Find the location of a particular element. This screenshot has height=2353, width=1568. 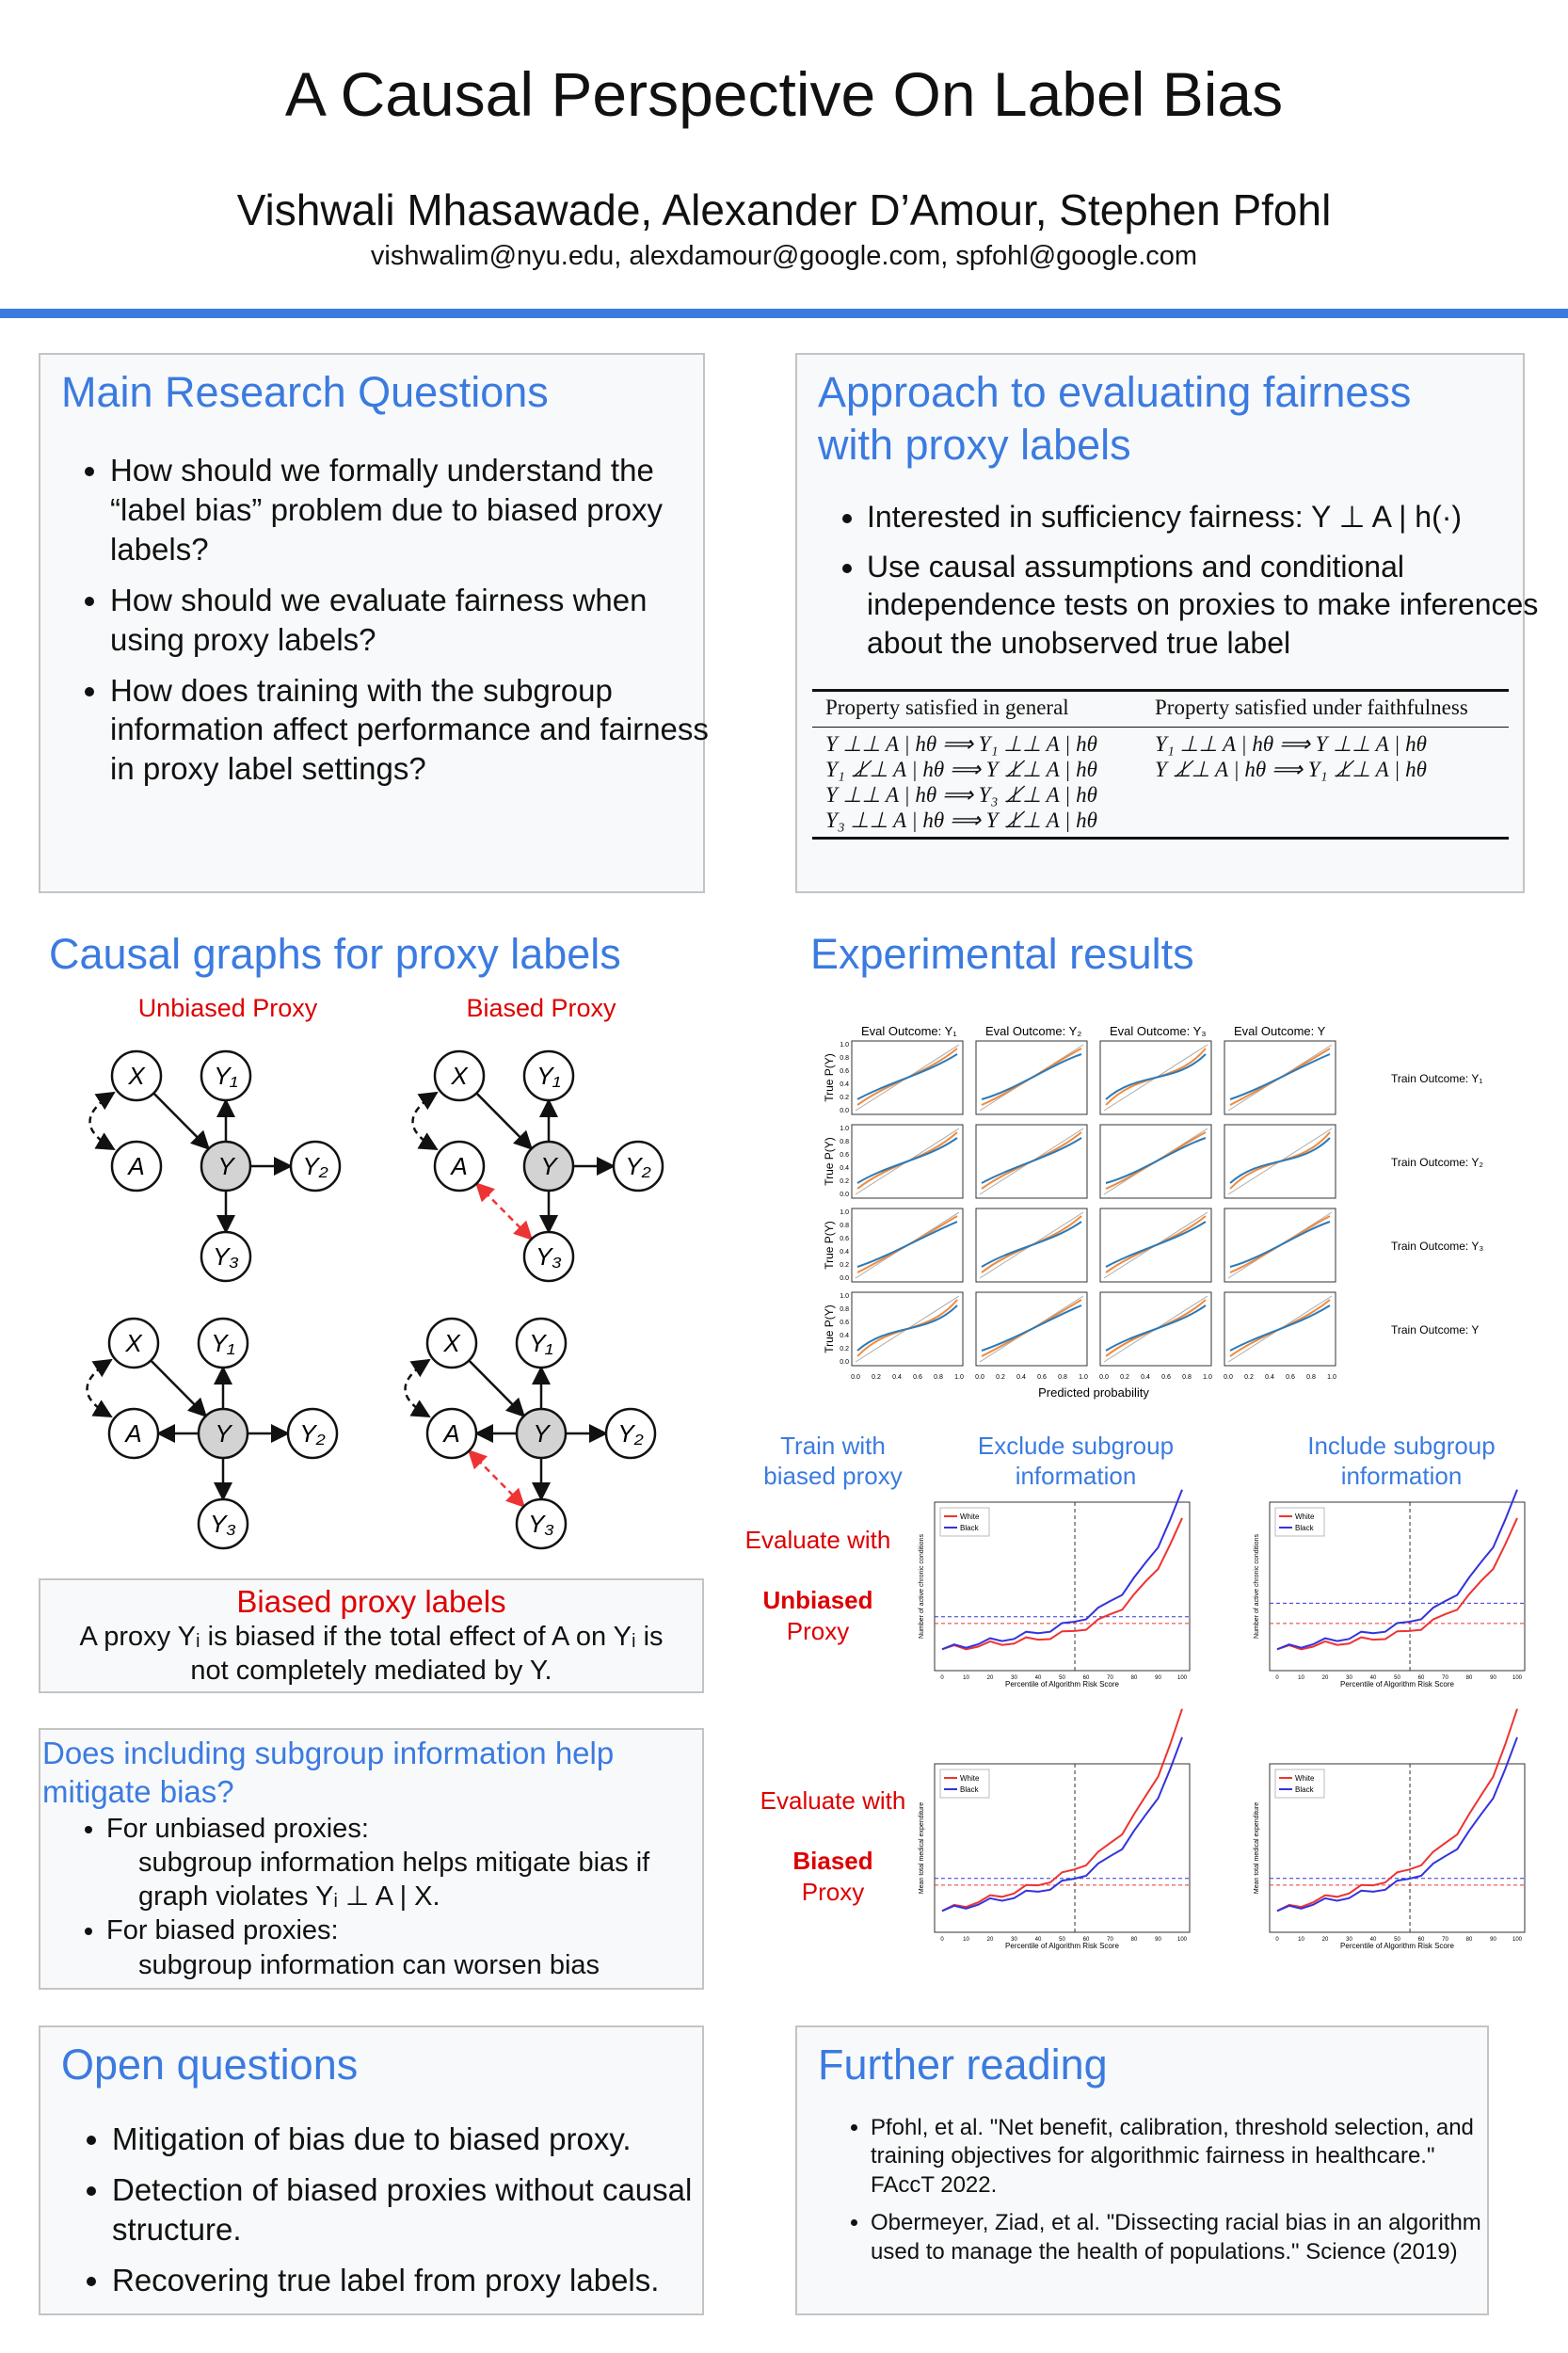

legend-box is located at coordinates (964, 1784).